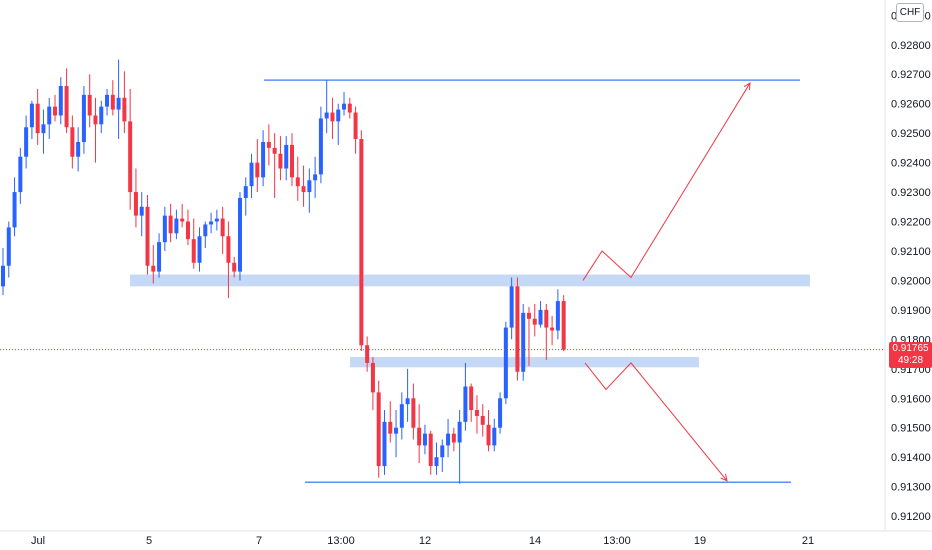  Describe the element at coordinates (341, 541) in the screenshot. I see `time-tick-label: 13:00` at that location.